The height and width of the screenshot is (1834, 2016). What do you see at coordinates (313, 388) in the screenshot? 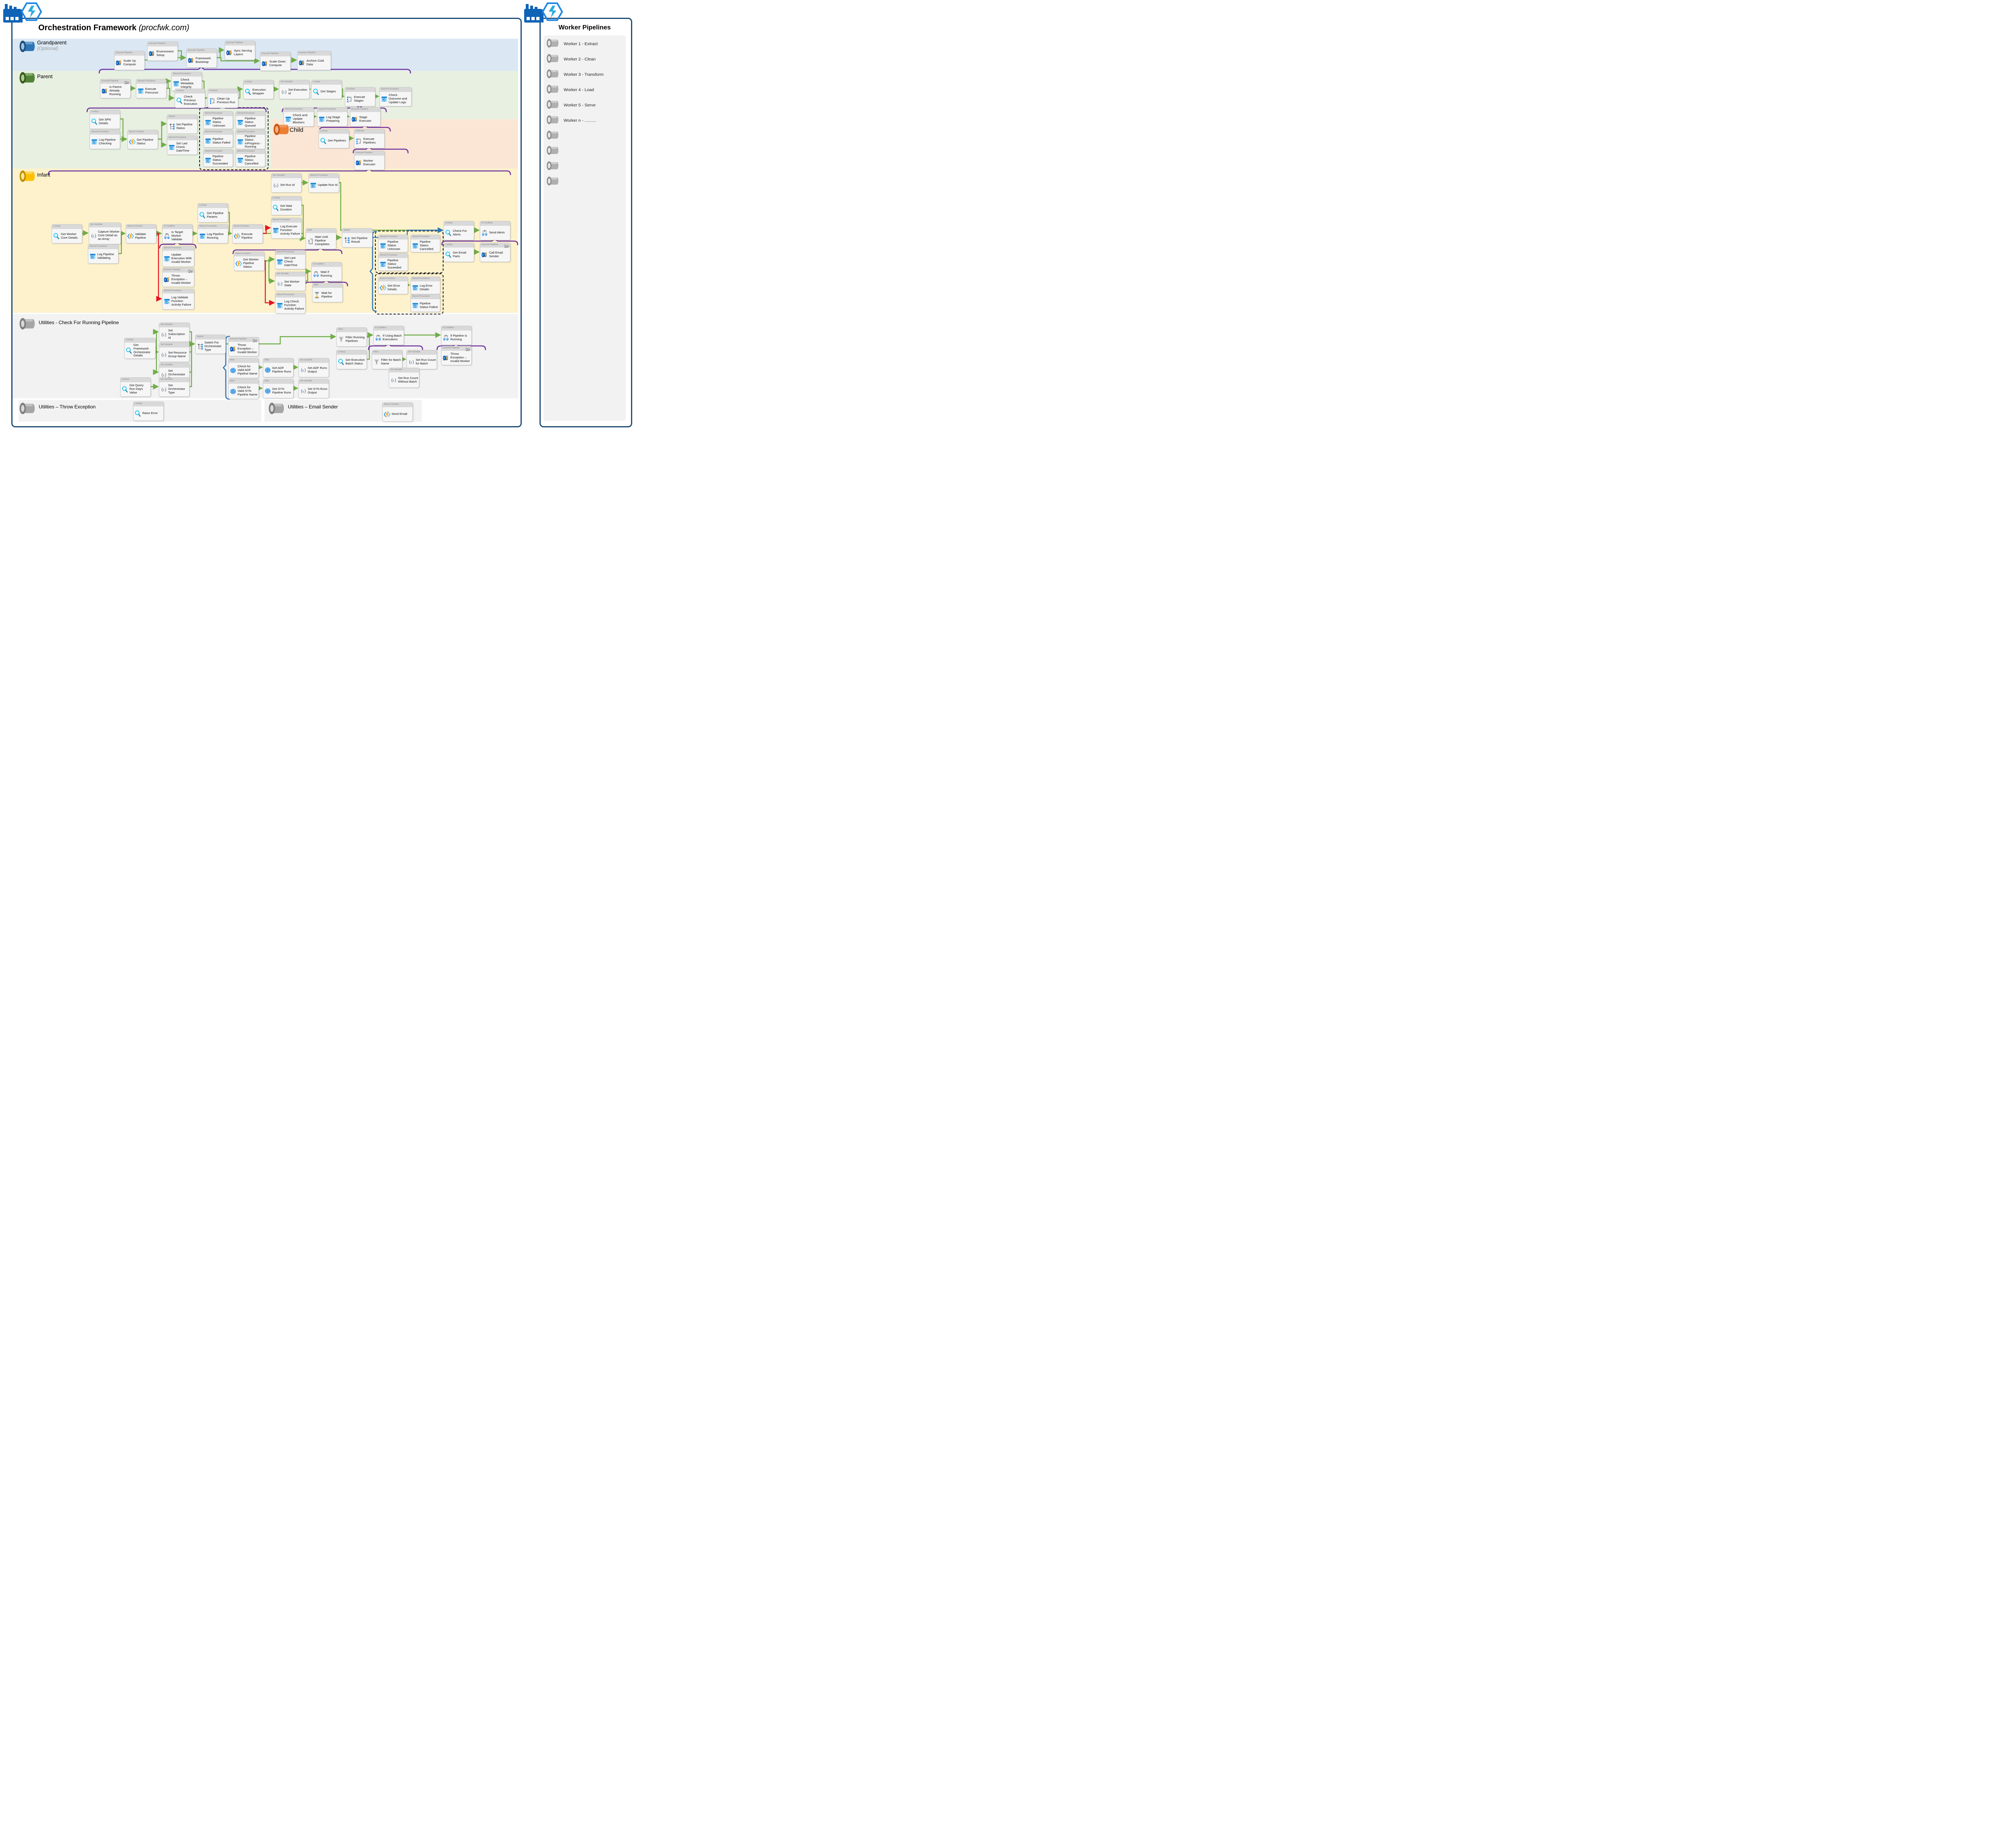
I see `activity-set-syn-out: Set Variable(x) Set SYN Runs Output` at bounding box center [313, 388].